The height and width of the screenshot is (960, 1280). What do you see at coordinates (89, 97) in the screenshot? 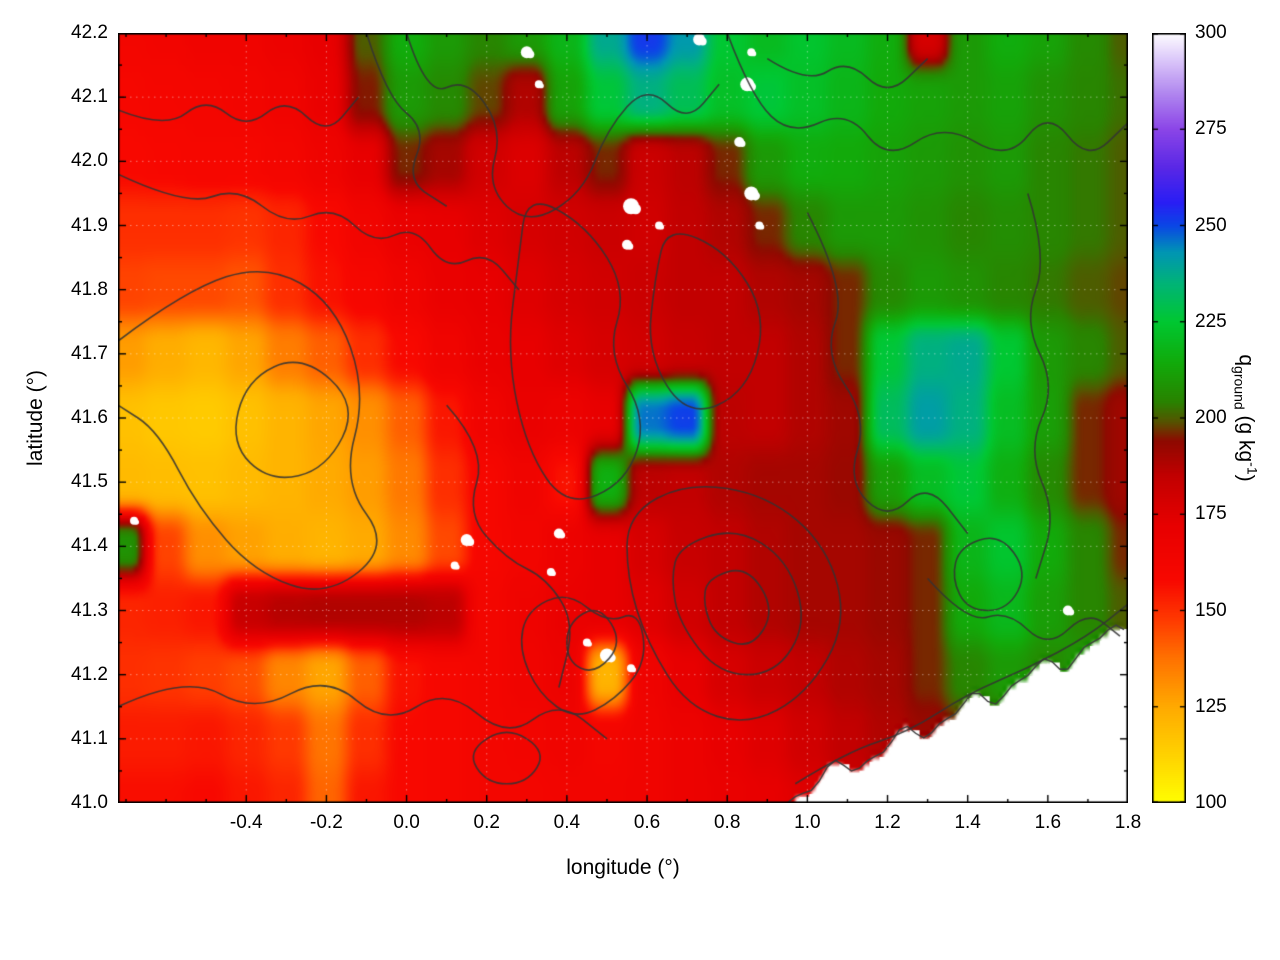
I see `y-tick-label: 42.1` at bounding box center [89, 97].